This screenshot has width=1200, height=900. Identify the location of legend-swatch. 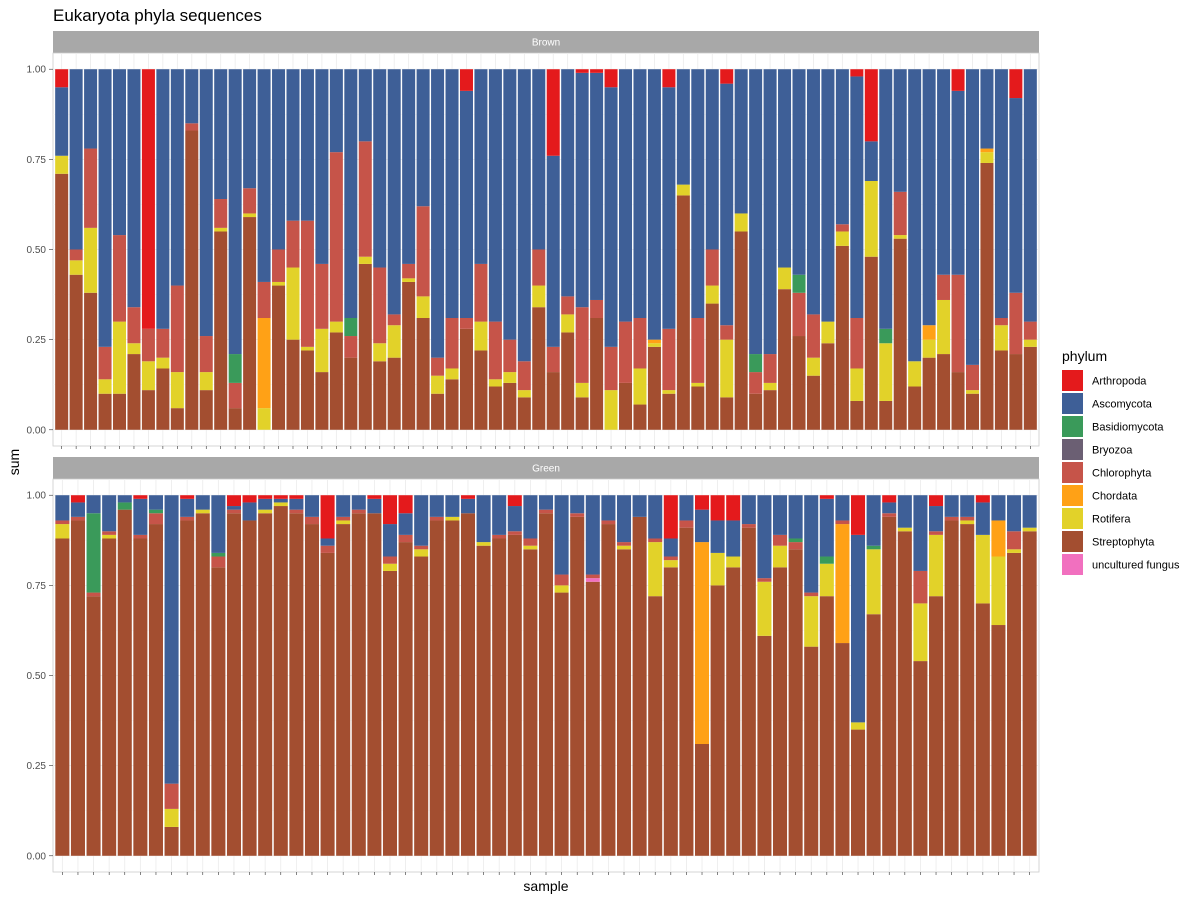
(1072, 472).